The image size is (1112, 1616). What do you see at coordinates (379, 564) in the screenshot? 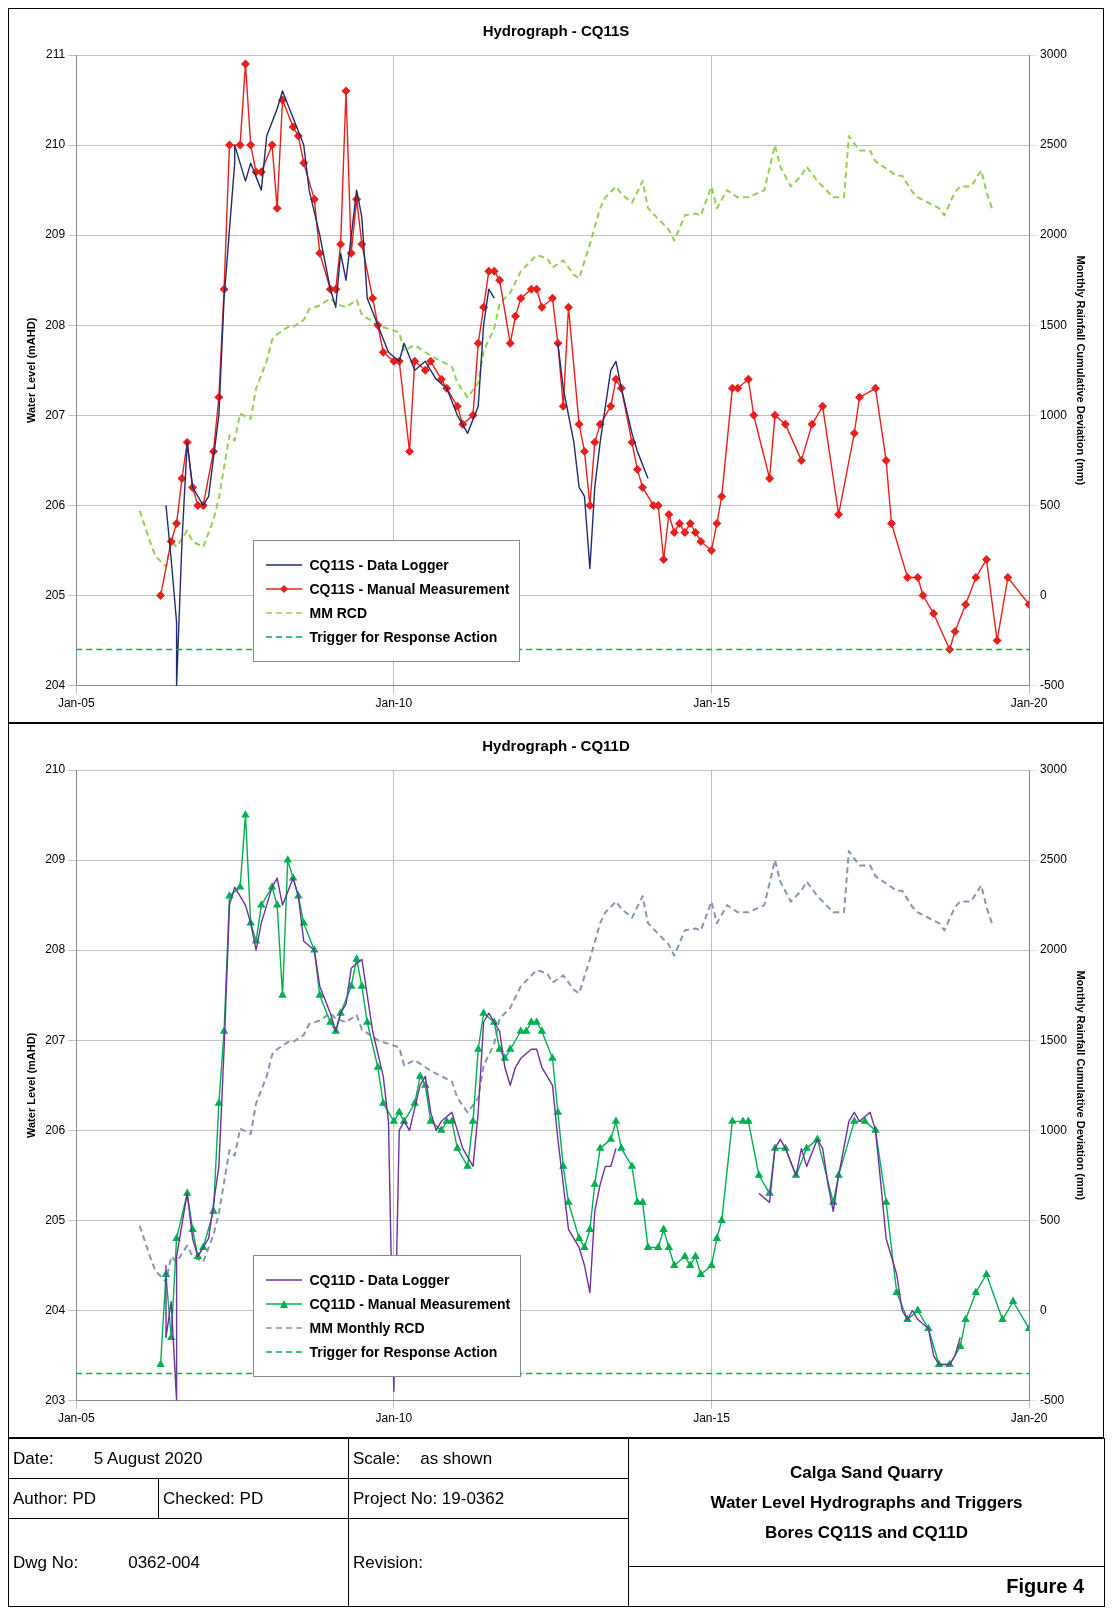
I see `legend-label: CQ11S - Data Logger` at bounding box center [379, 564].